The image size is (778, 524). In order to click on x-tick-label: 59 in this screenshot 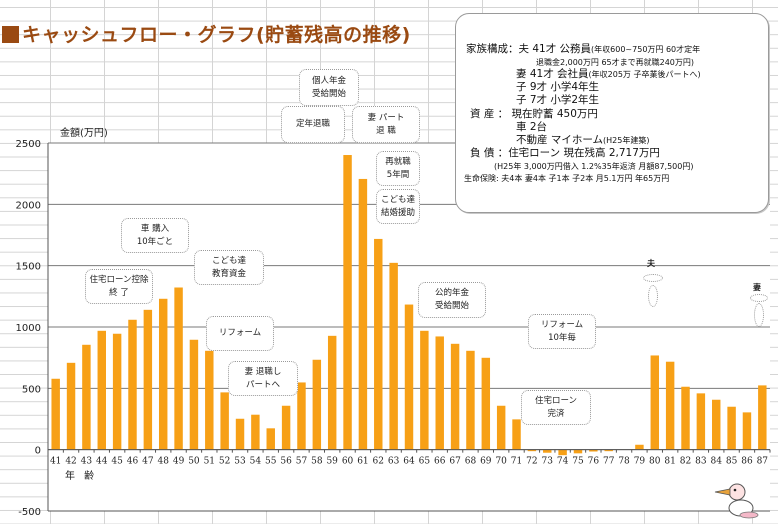, I will do `click(332, 462)`.